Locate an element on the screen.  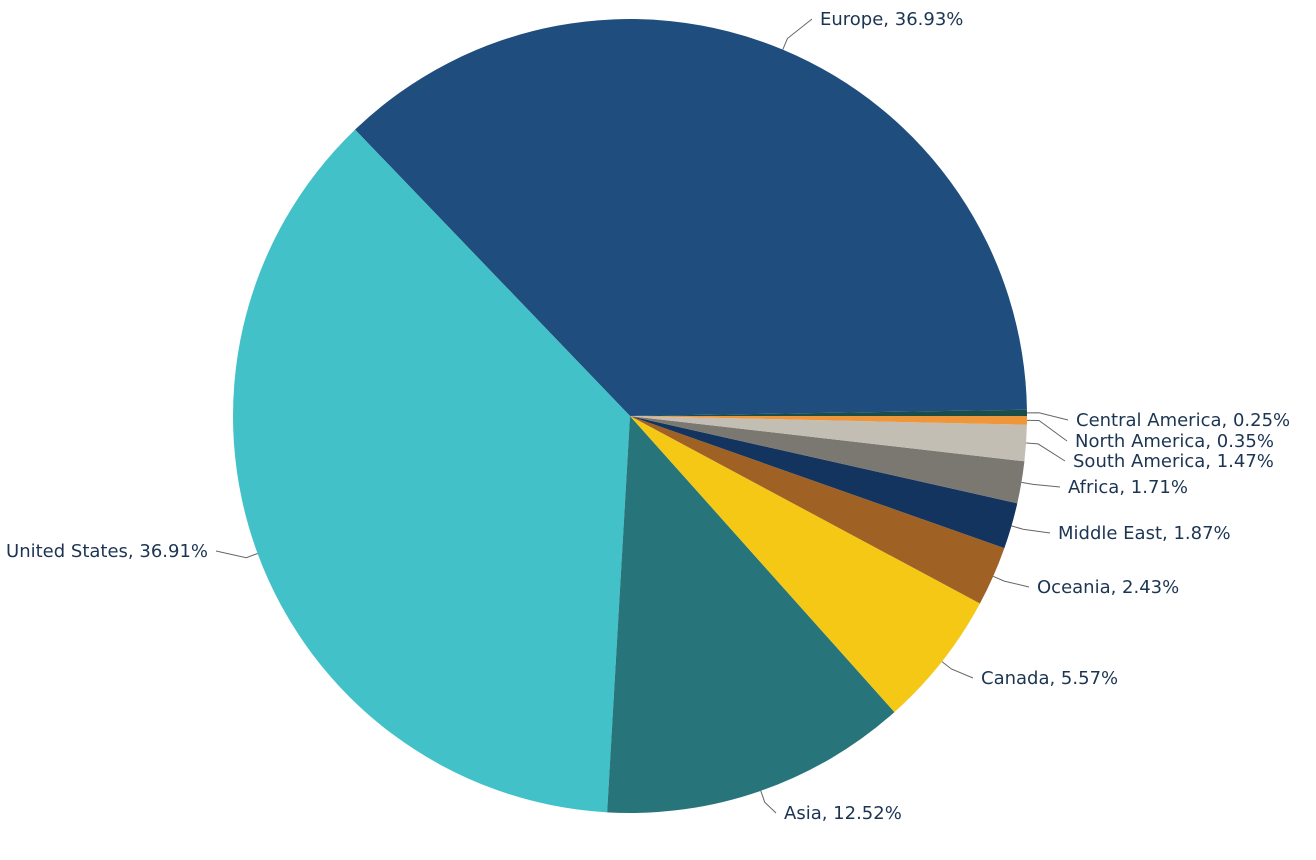
leader-line-central-america is located at coordinates (1047, 416).